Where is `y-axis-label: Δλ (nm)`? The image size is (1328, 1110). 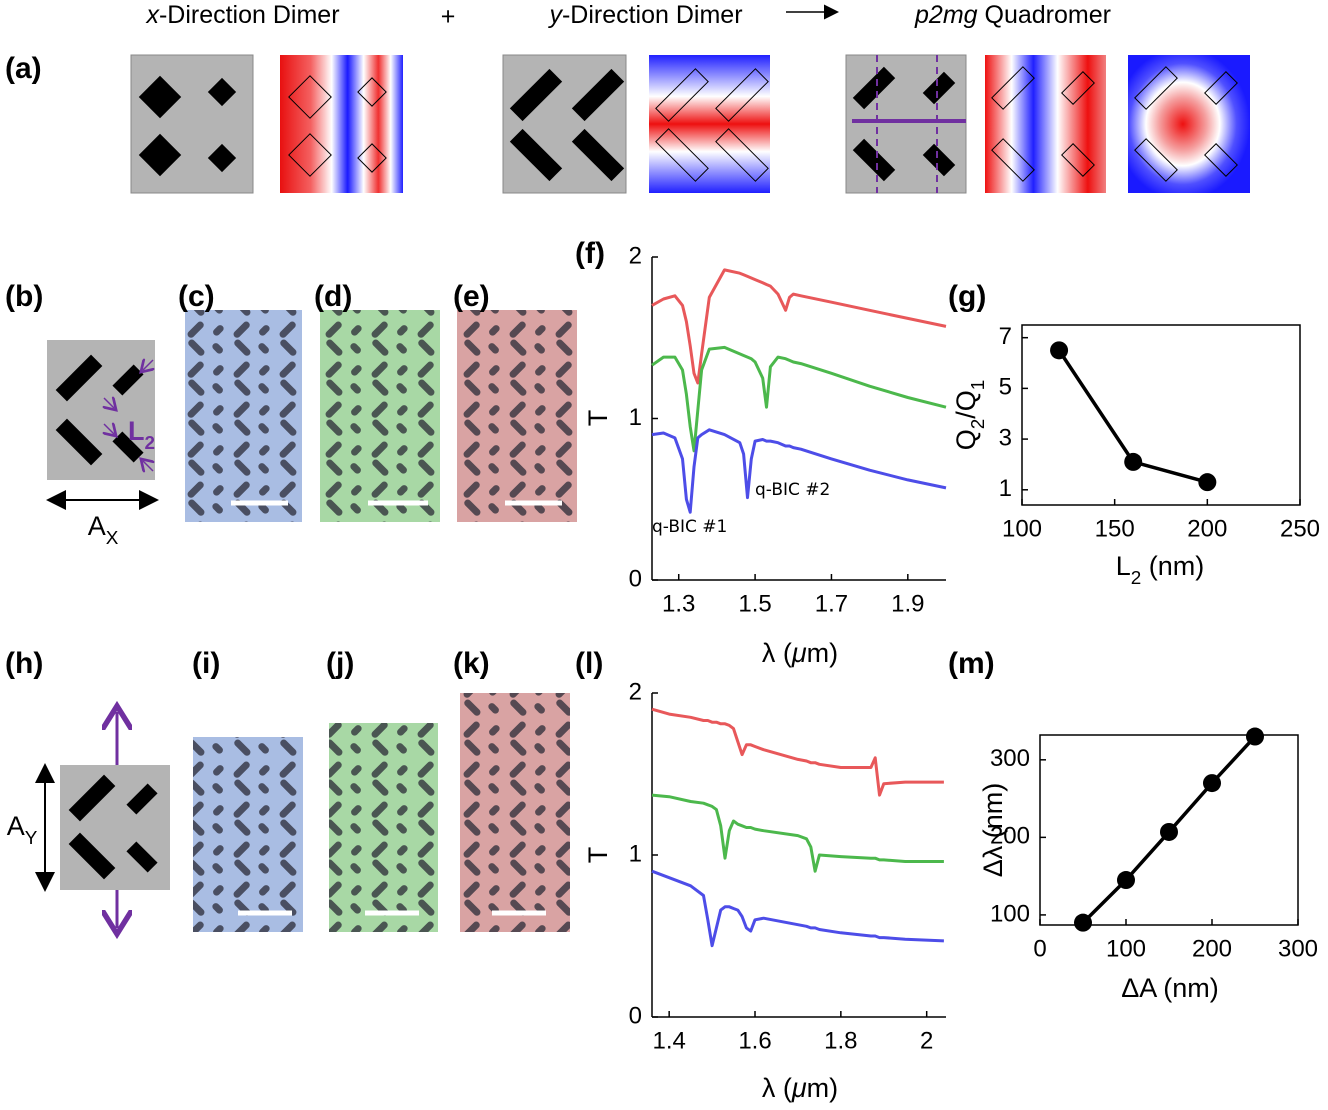 y-axis-label: Δλ (nm) is located at coordinates (993, 830).